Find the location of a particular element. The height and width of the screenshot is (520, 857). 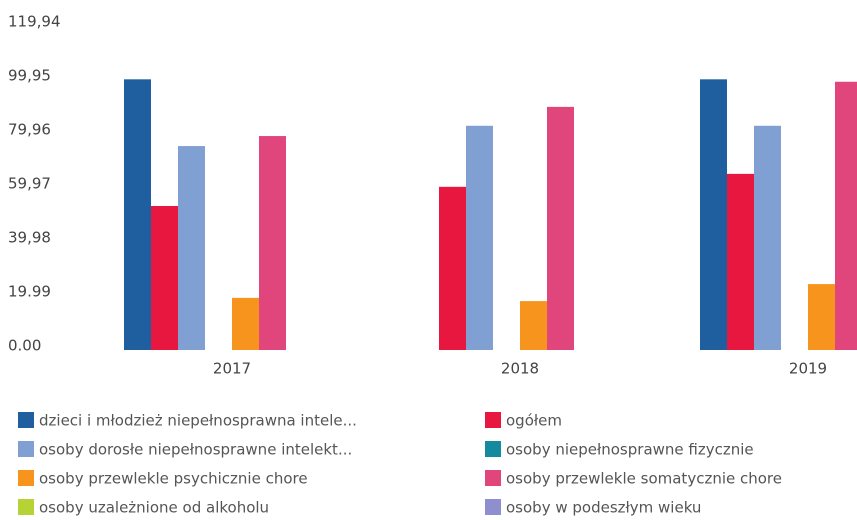

legend-item: osoby uzależnione od alkoholu is located at coordinates (143, 508).